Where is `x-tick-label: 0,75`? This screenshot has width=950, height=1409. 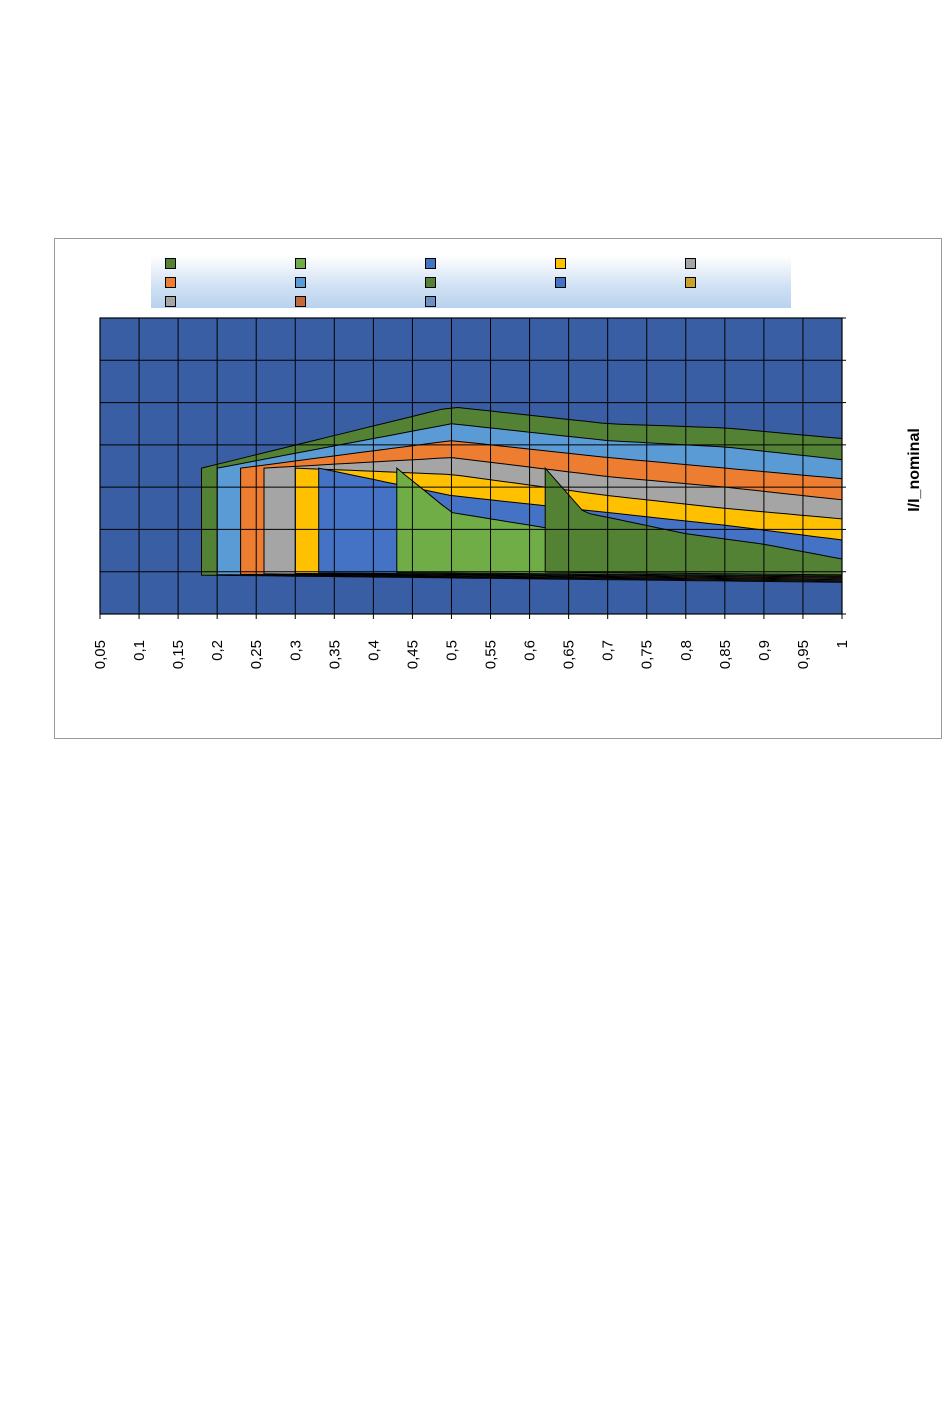 x-tick-label: 0,75 is located at coordinates (647, 654).